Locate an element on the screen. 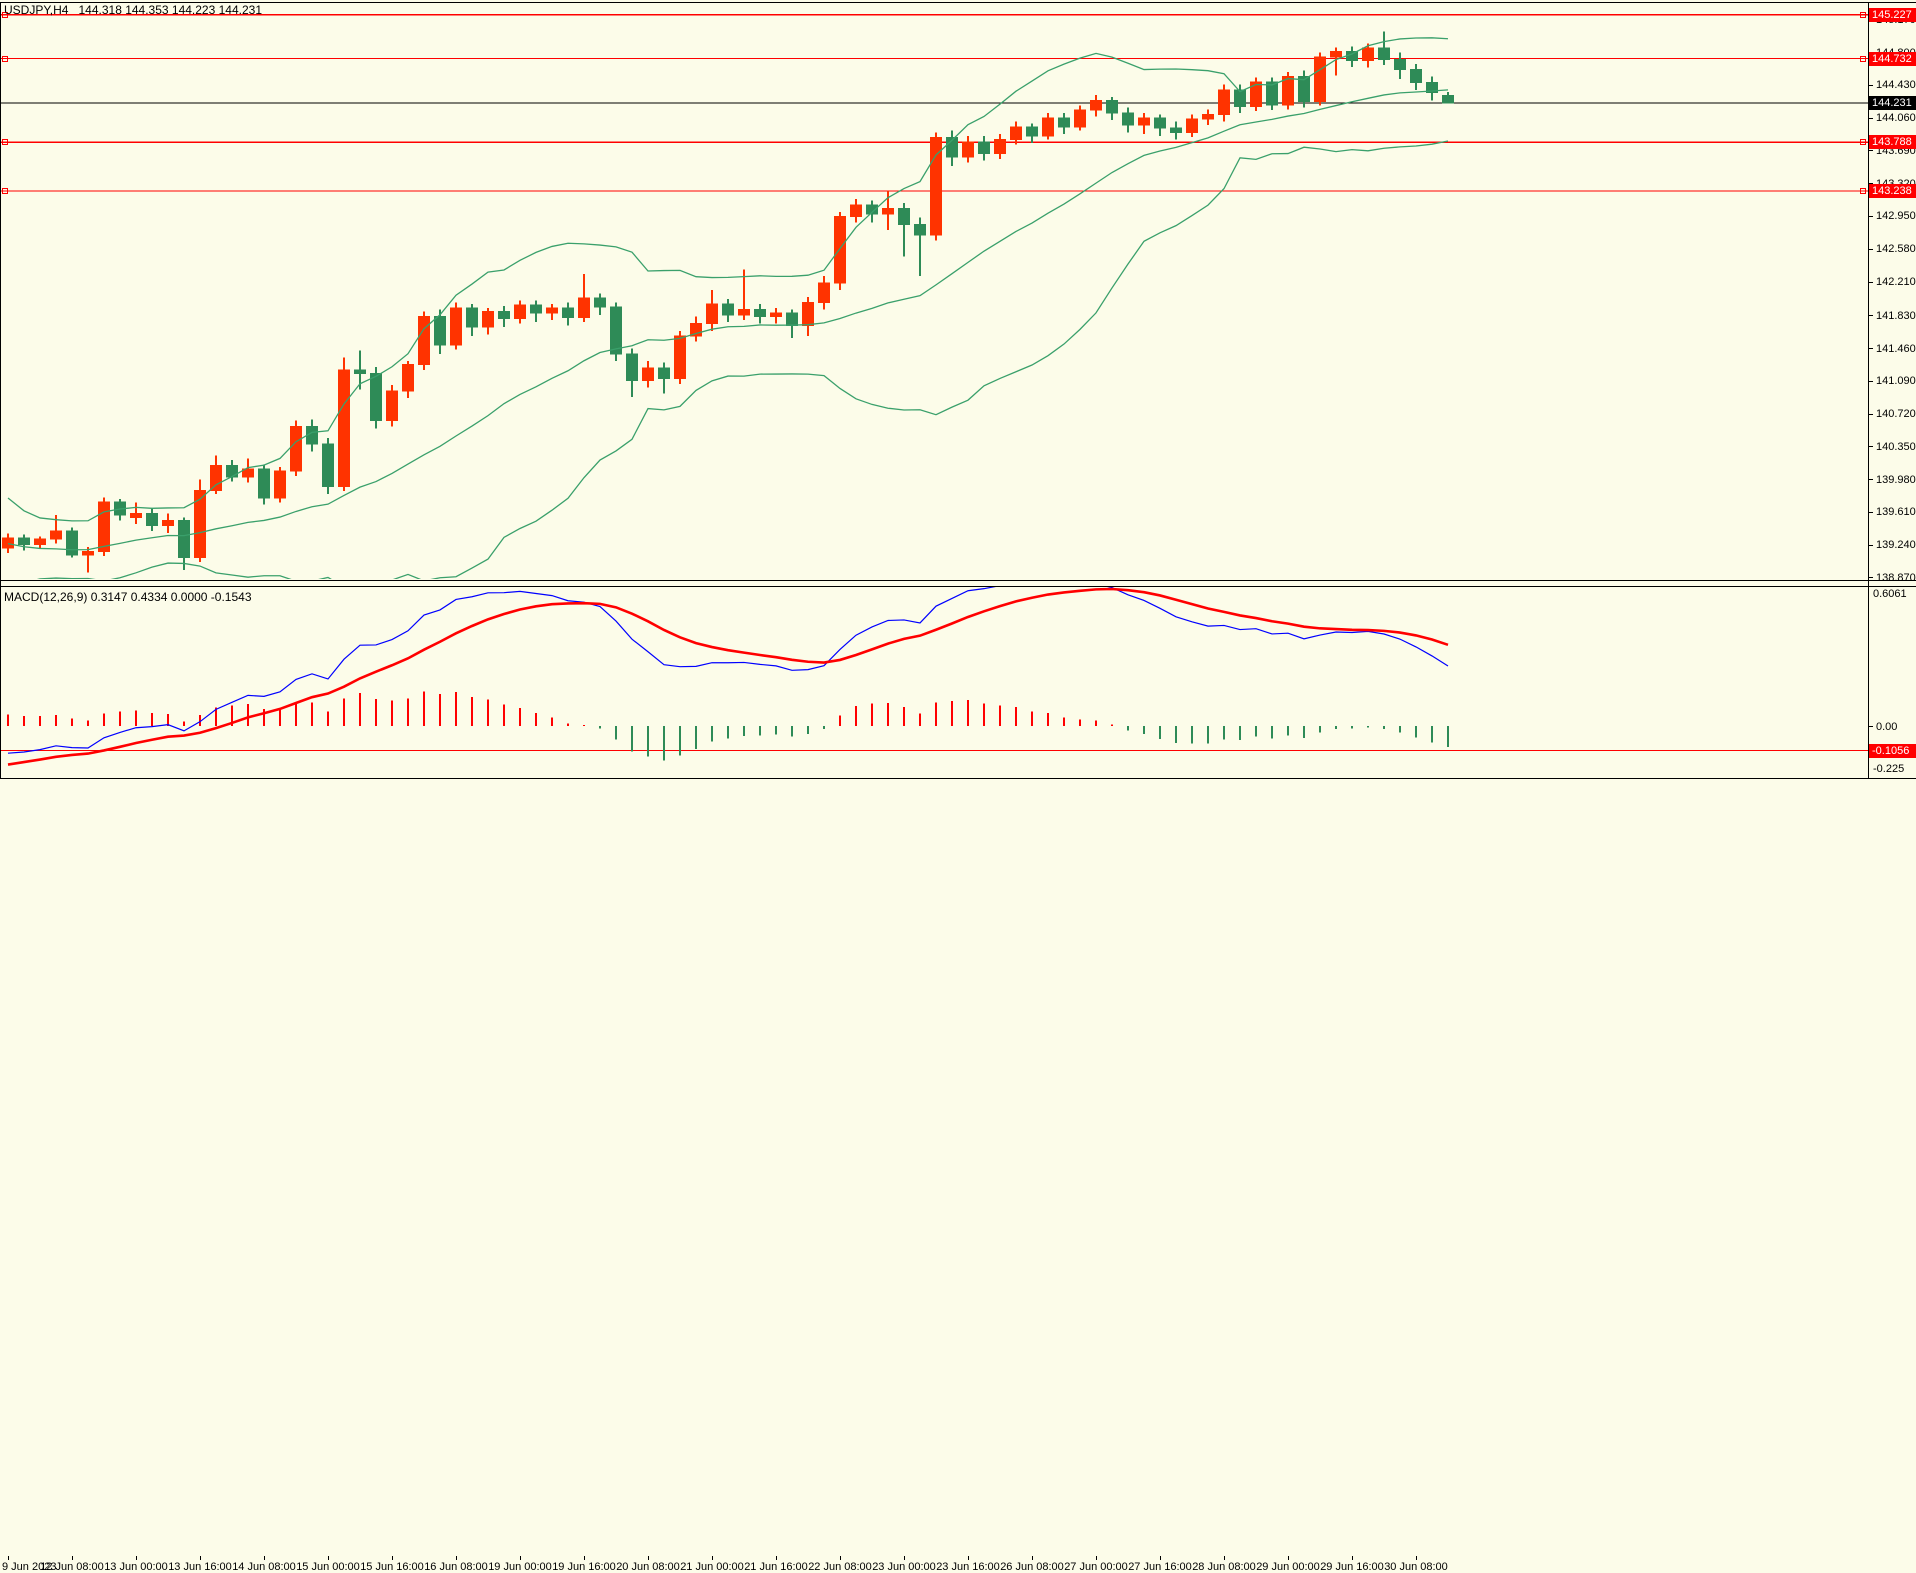 The image size is (1916, 1573). time-axis-label: 15 Jun 16:00 is located at coordinates (392, 1567).